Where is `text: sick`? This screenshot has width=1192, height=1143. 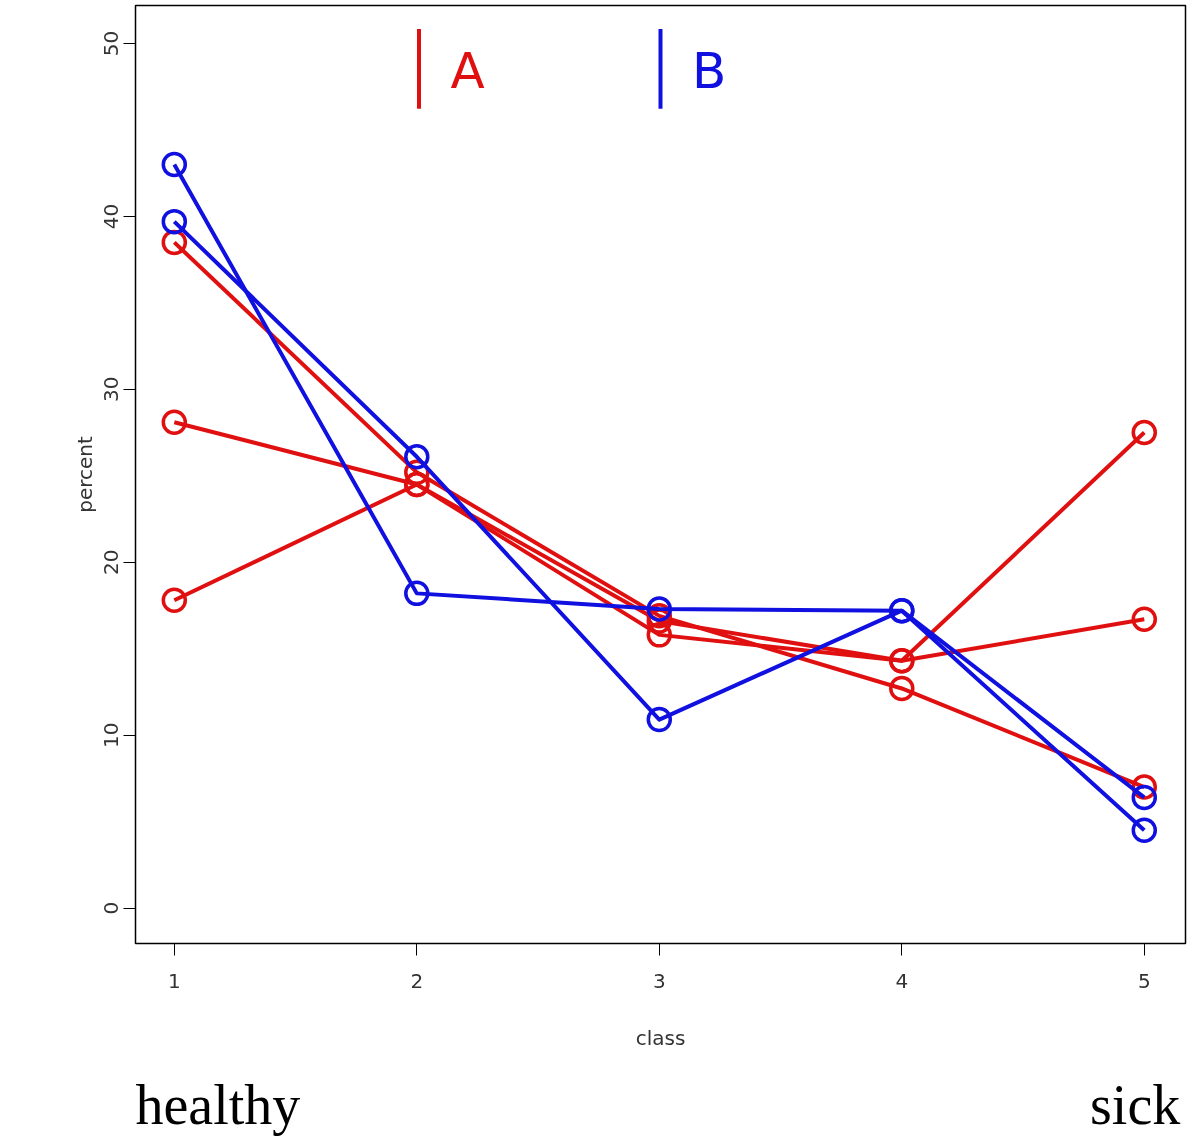
text: sick is located at coordinates (1135, 1104).